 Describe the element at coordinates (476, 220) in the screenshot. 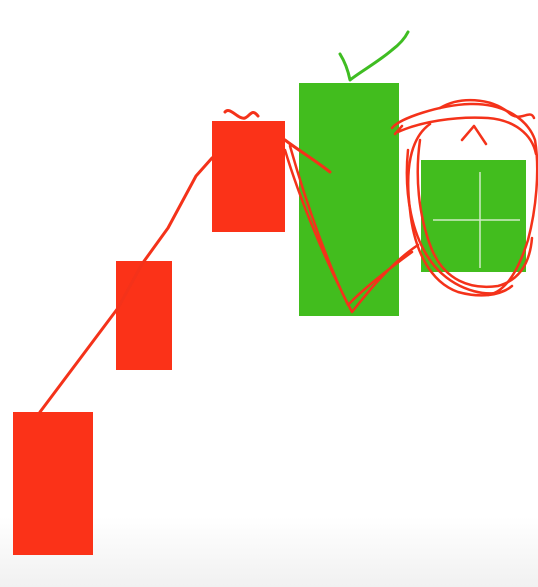

I see `crosshair-marker` at that location.